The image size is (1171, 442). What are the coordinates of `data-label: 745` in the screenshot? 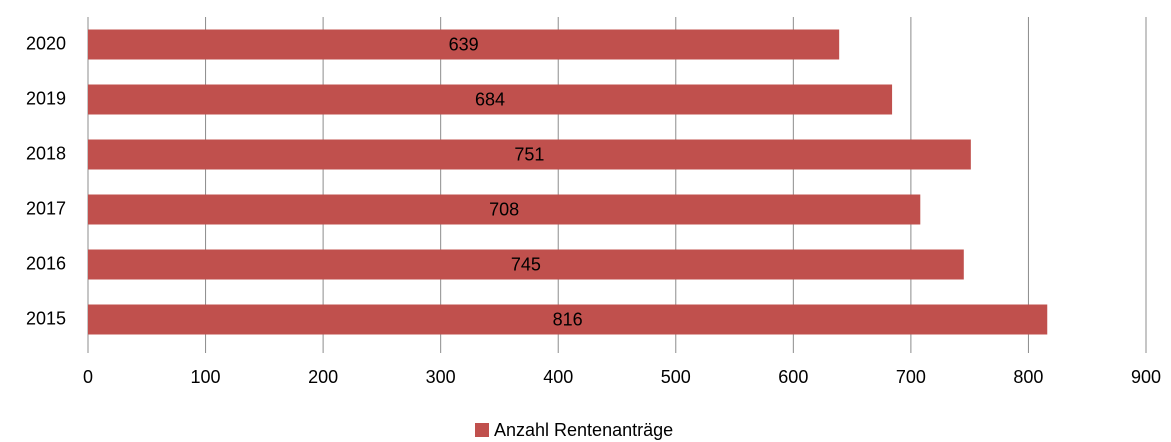 It's located at (526, 264).